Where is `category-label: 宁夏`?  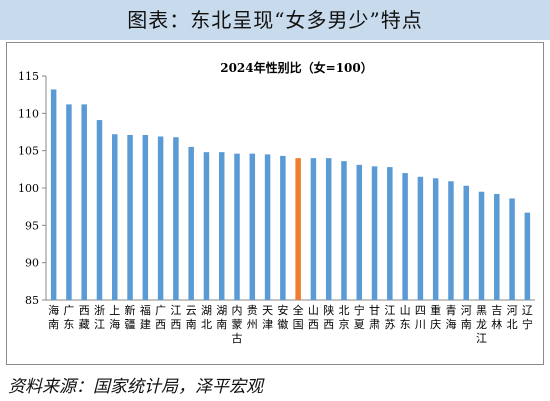
category-label: 宁夏 is located at coordinates (359, 317).